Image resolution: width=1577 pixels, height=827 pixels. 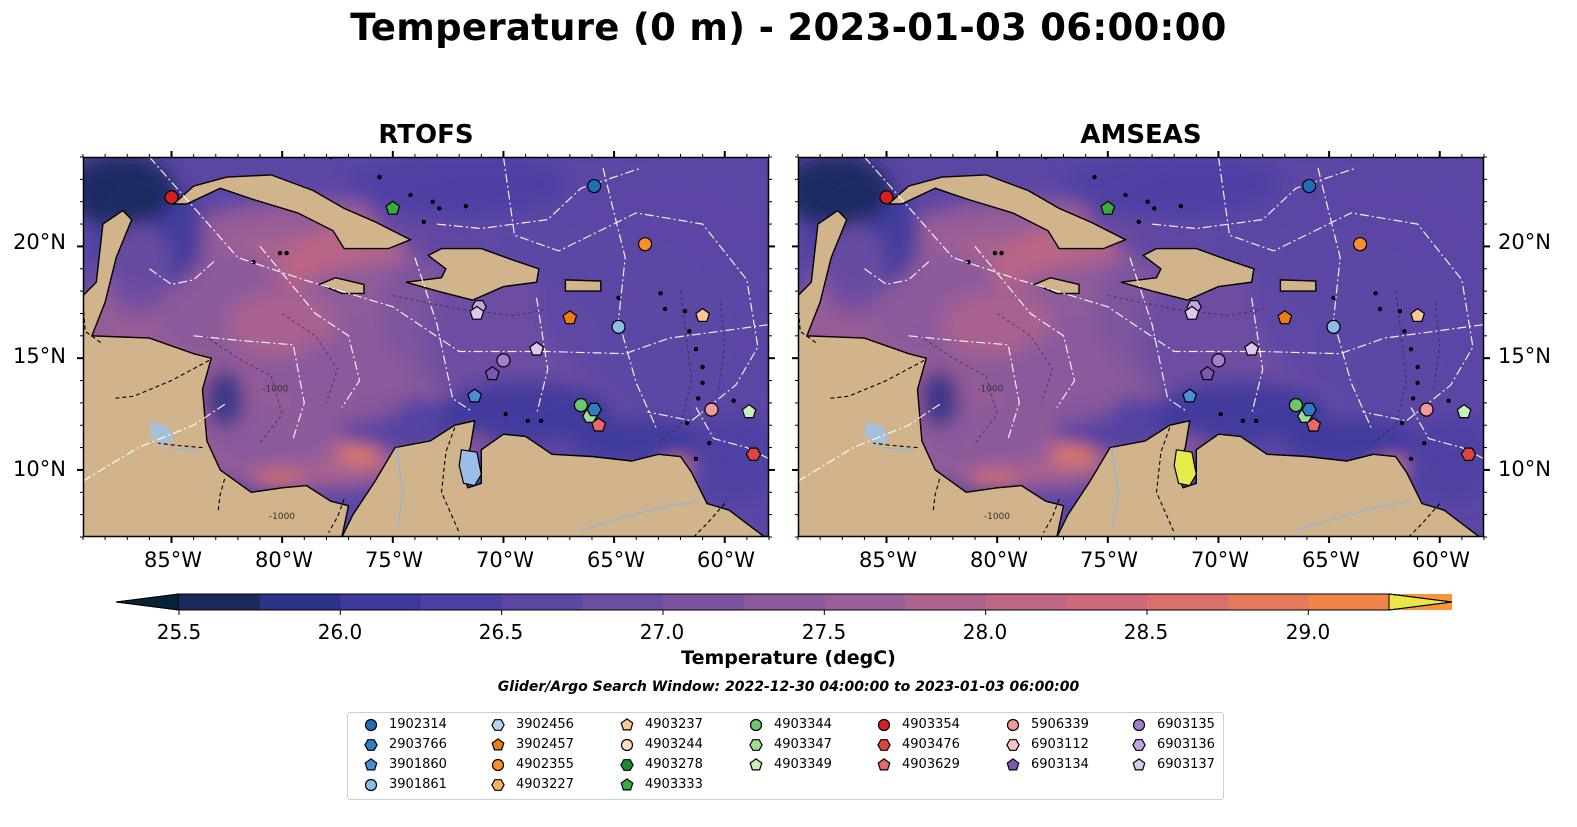 What do you see at coordinates (1185, 468) in the screenshot?
I see `lake-maracaibo` at bounding box center [1185, 468].